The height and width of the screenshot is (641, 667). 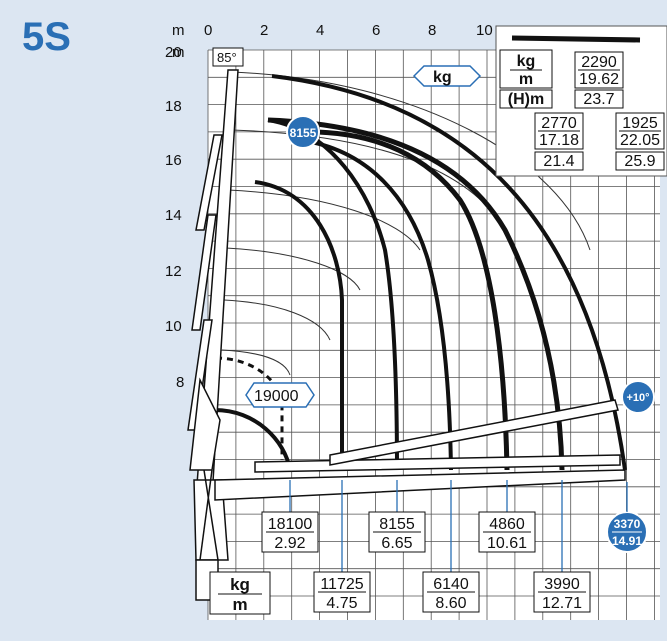 I want to click on x-tick: 10, so click(x=484, y=30).